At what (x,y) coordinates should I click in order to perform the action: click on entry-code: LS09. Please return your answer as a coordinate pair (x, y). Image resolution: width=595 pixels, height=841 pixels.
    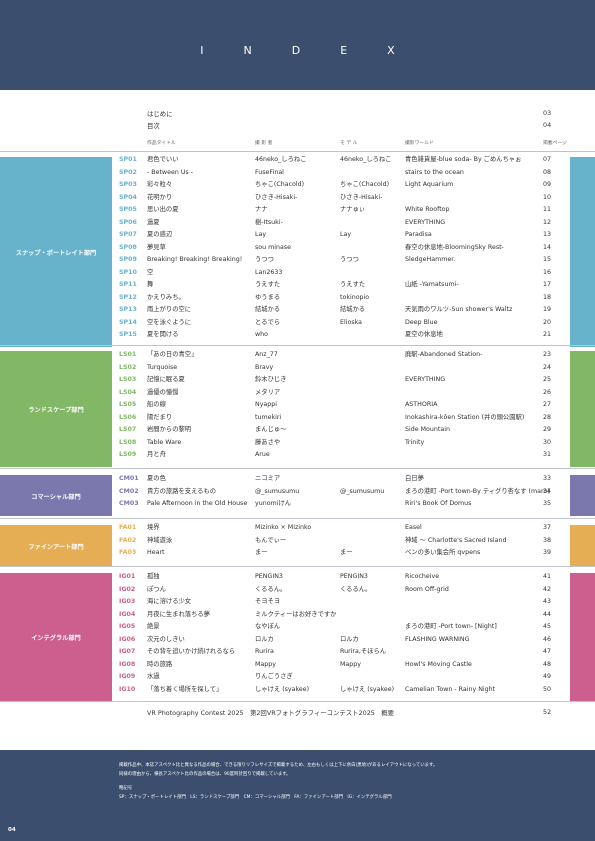
    Looking at the image, I should click on (128, 454).